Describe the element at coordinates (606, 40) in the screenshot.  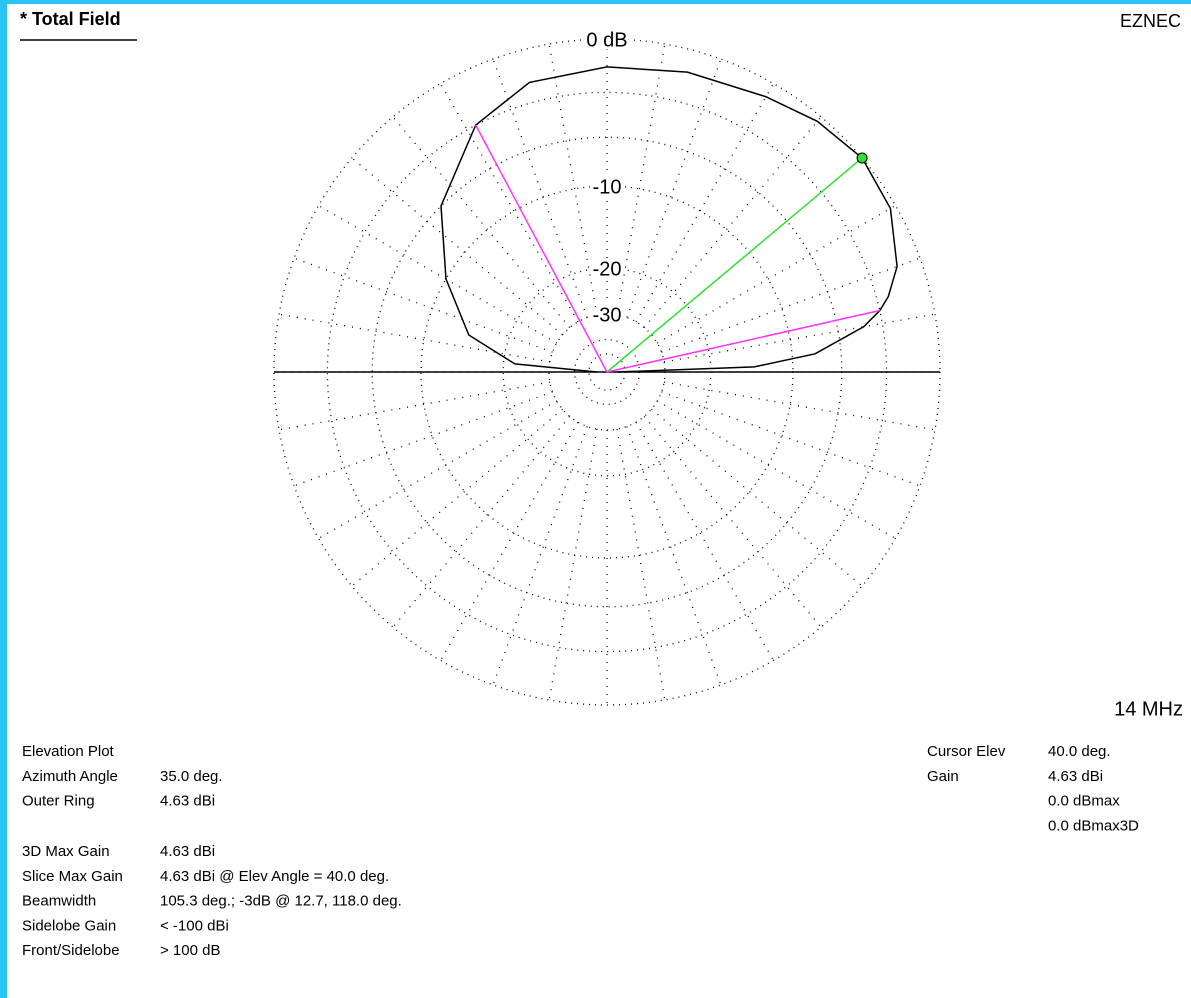
I see `ring-label: 0 dB` at that location.